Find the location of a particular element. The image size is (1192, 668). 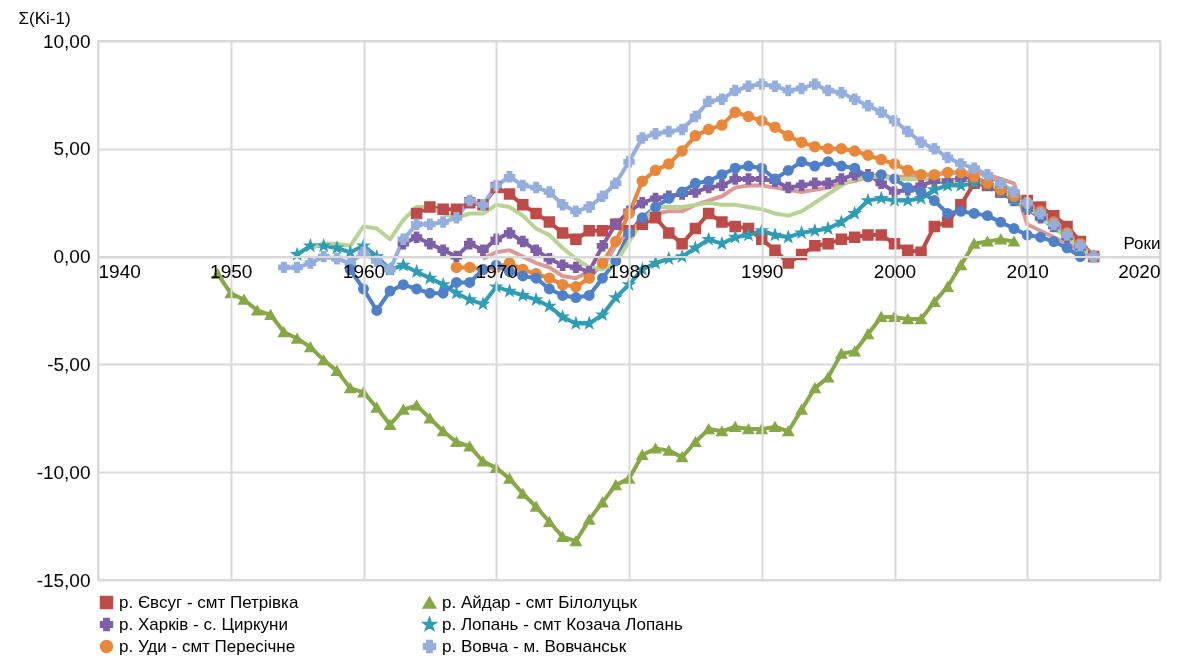

legend-label: р. Уди - смт Пересічне is located at coordinates (207, 646).